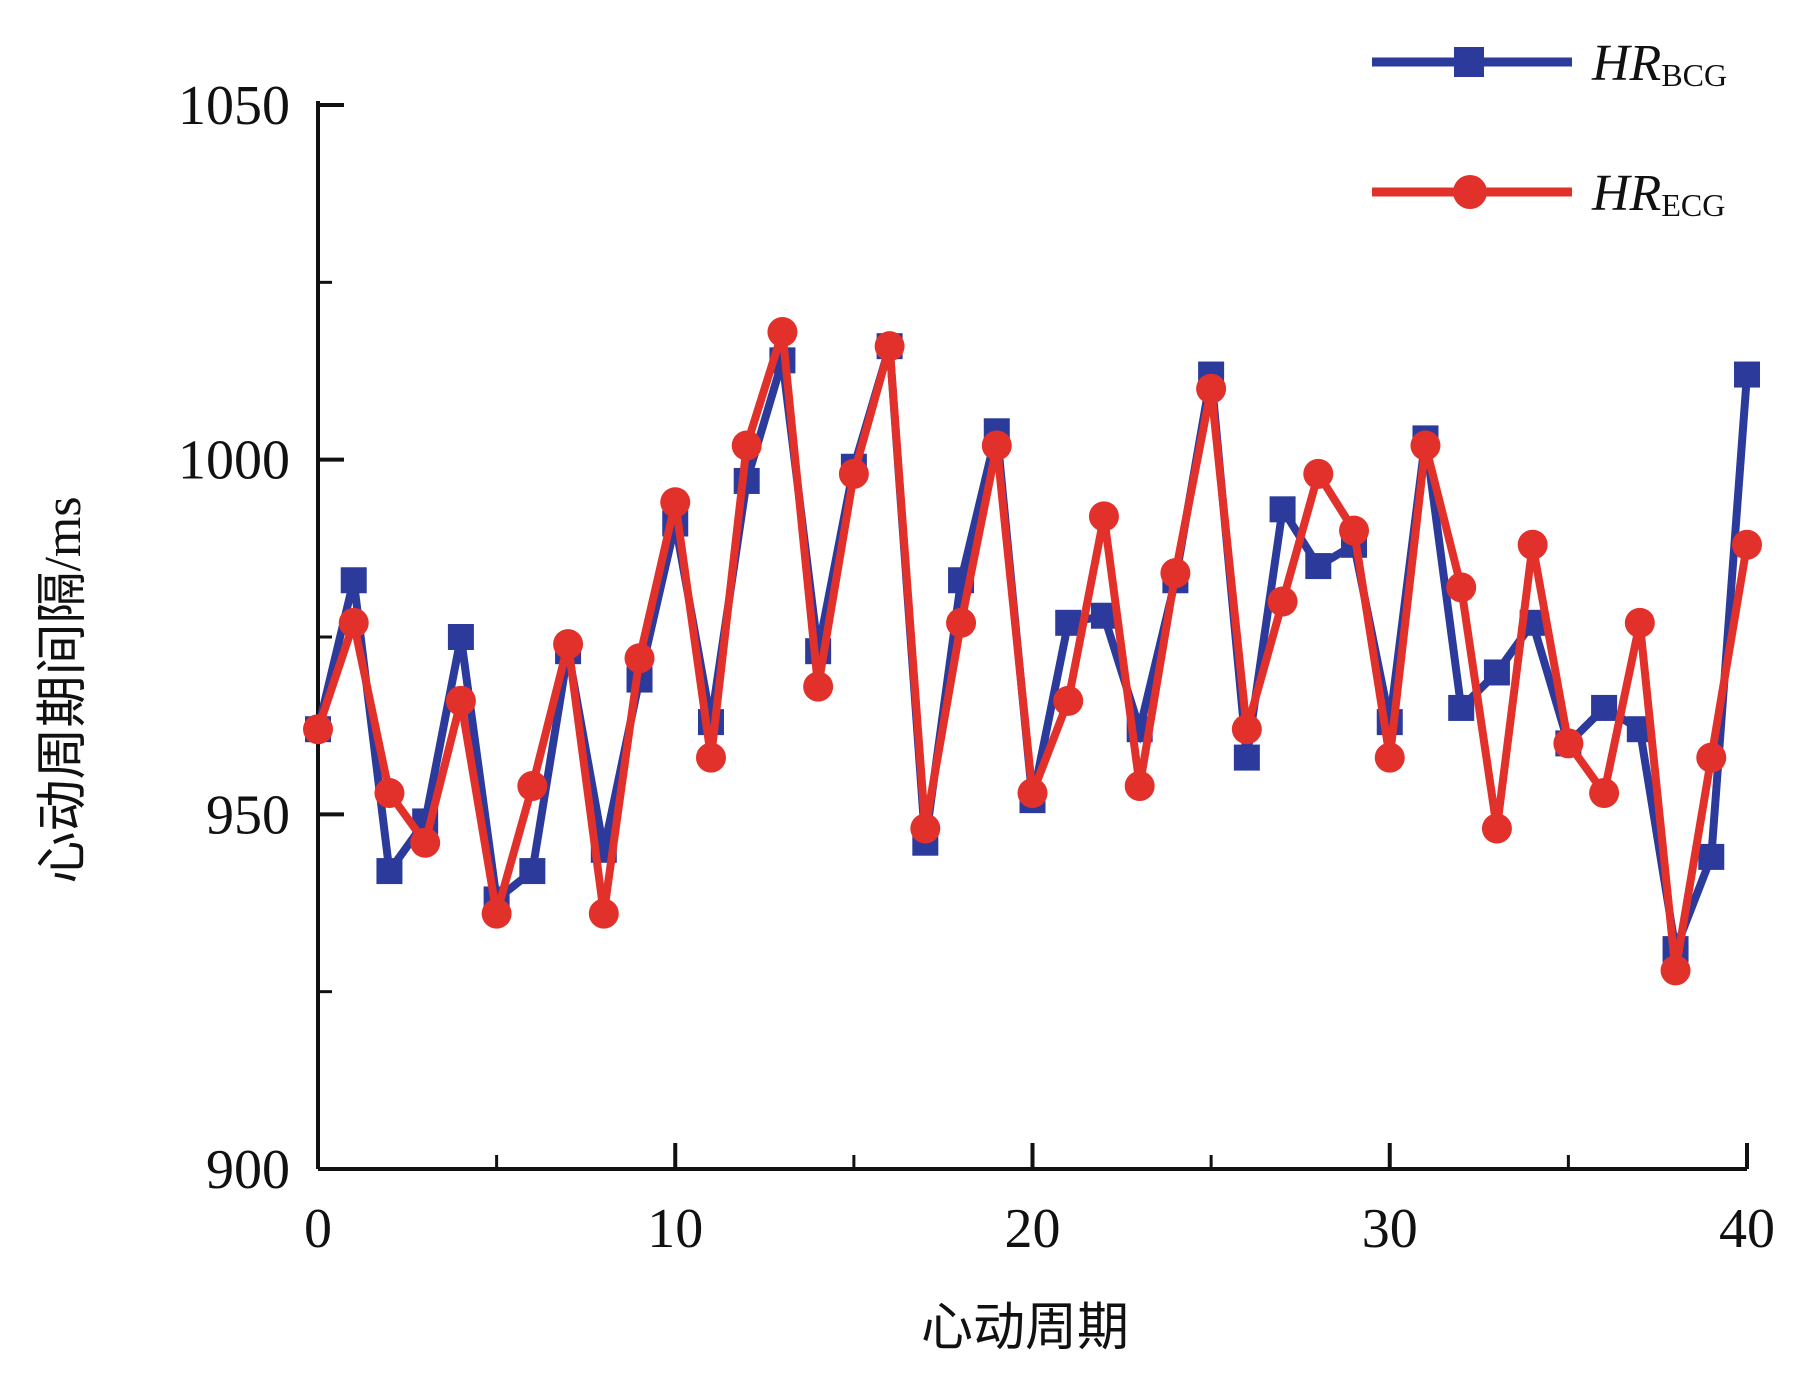  What do you see at coordinates (248, 1170) in the screenshot?
I see `y-tick-label: 900` at bounding box center [248, 1170].